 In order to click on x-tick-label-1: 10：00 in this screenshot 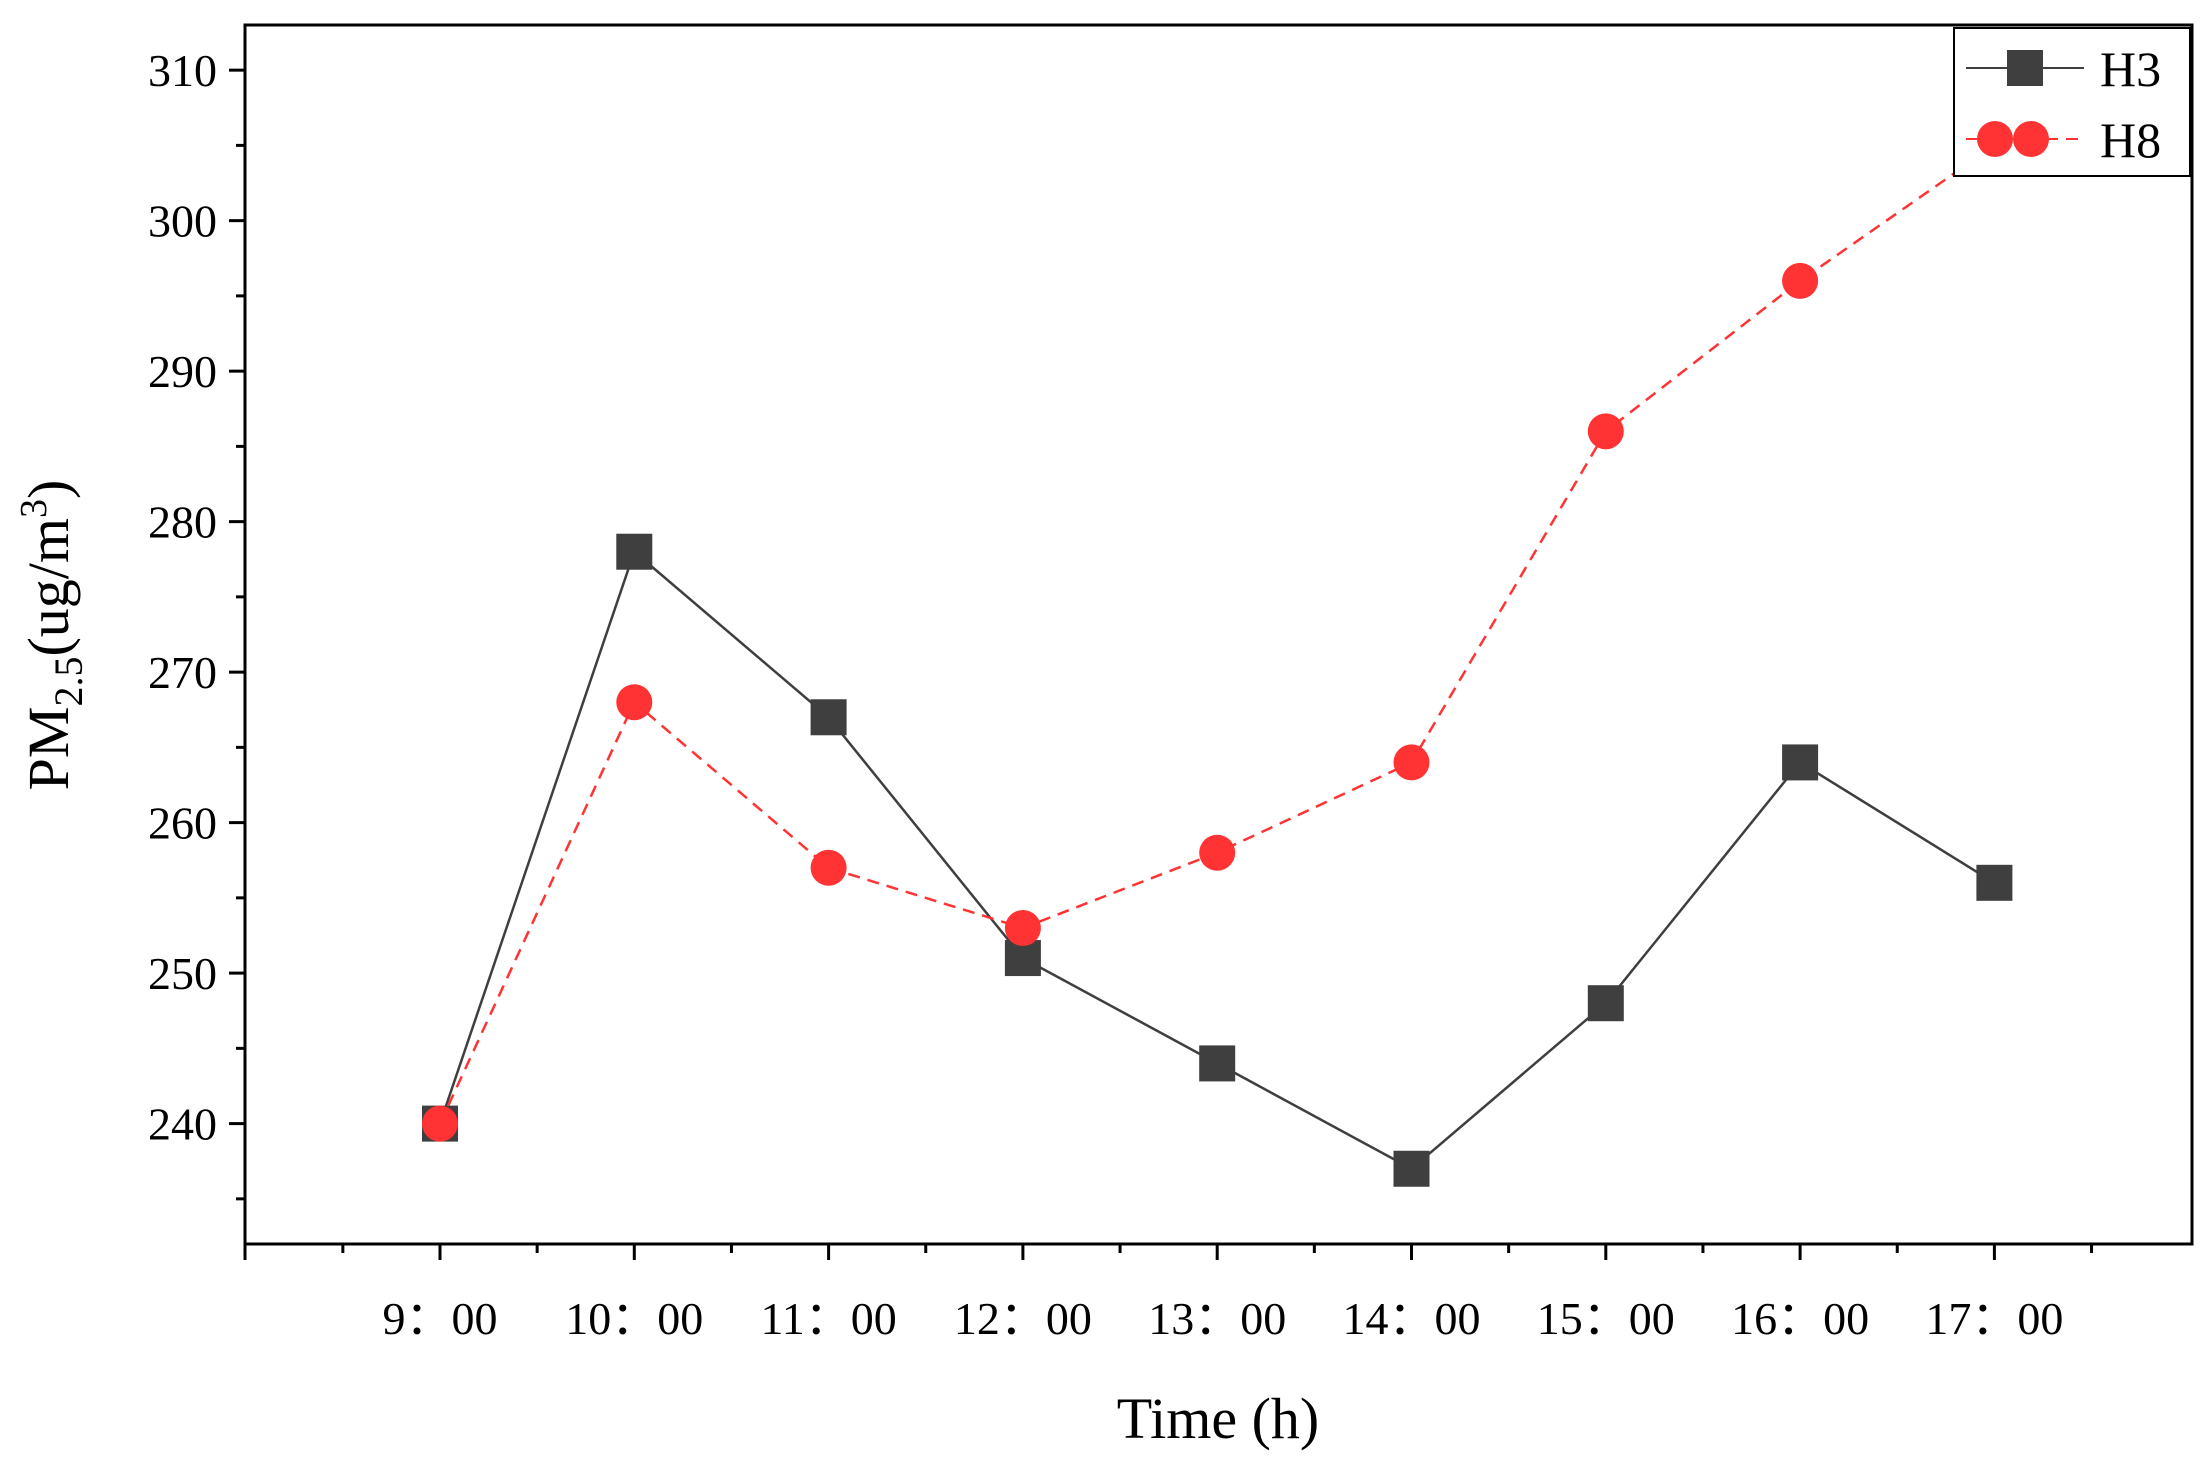, I will do `click(634, 1318)`.